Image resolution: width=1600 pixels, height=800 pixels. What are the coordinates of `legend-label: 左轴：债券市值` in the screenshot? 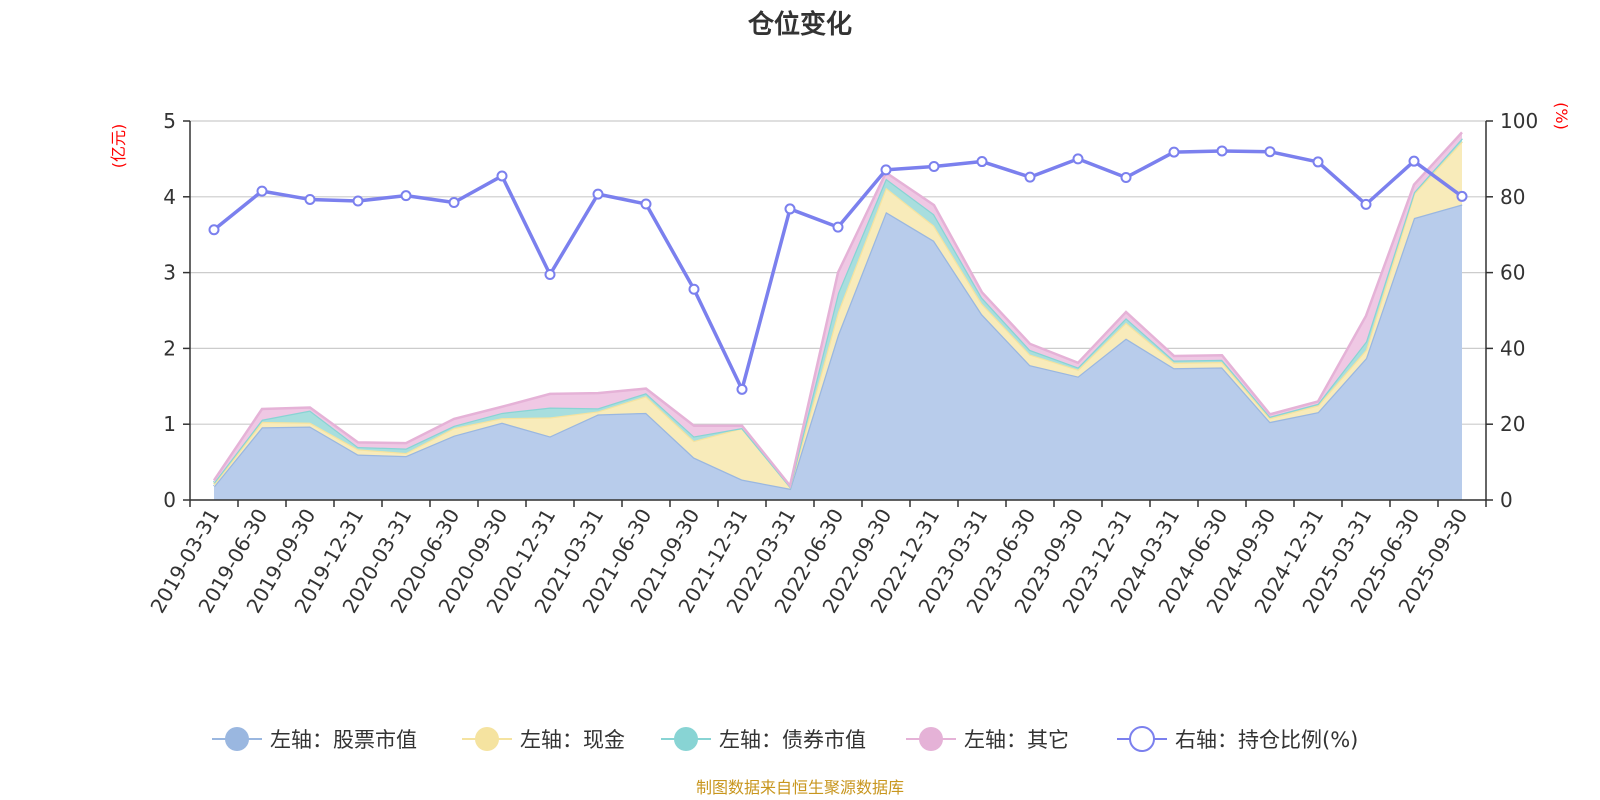 It's located at (792, 740).